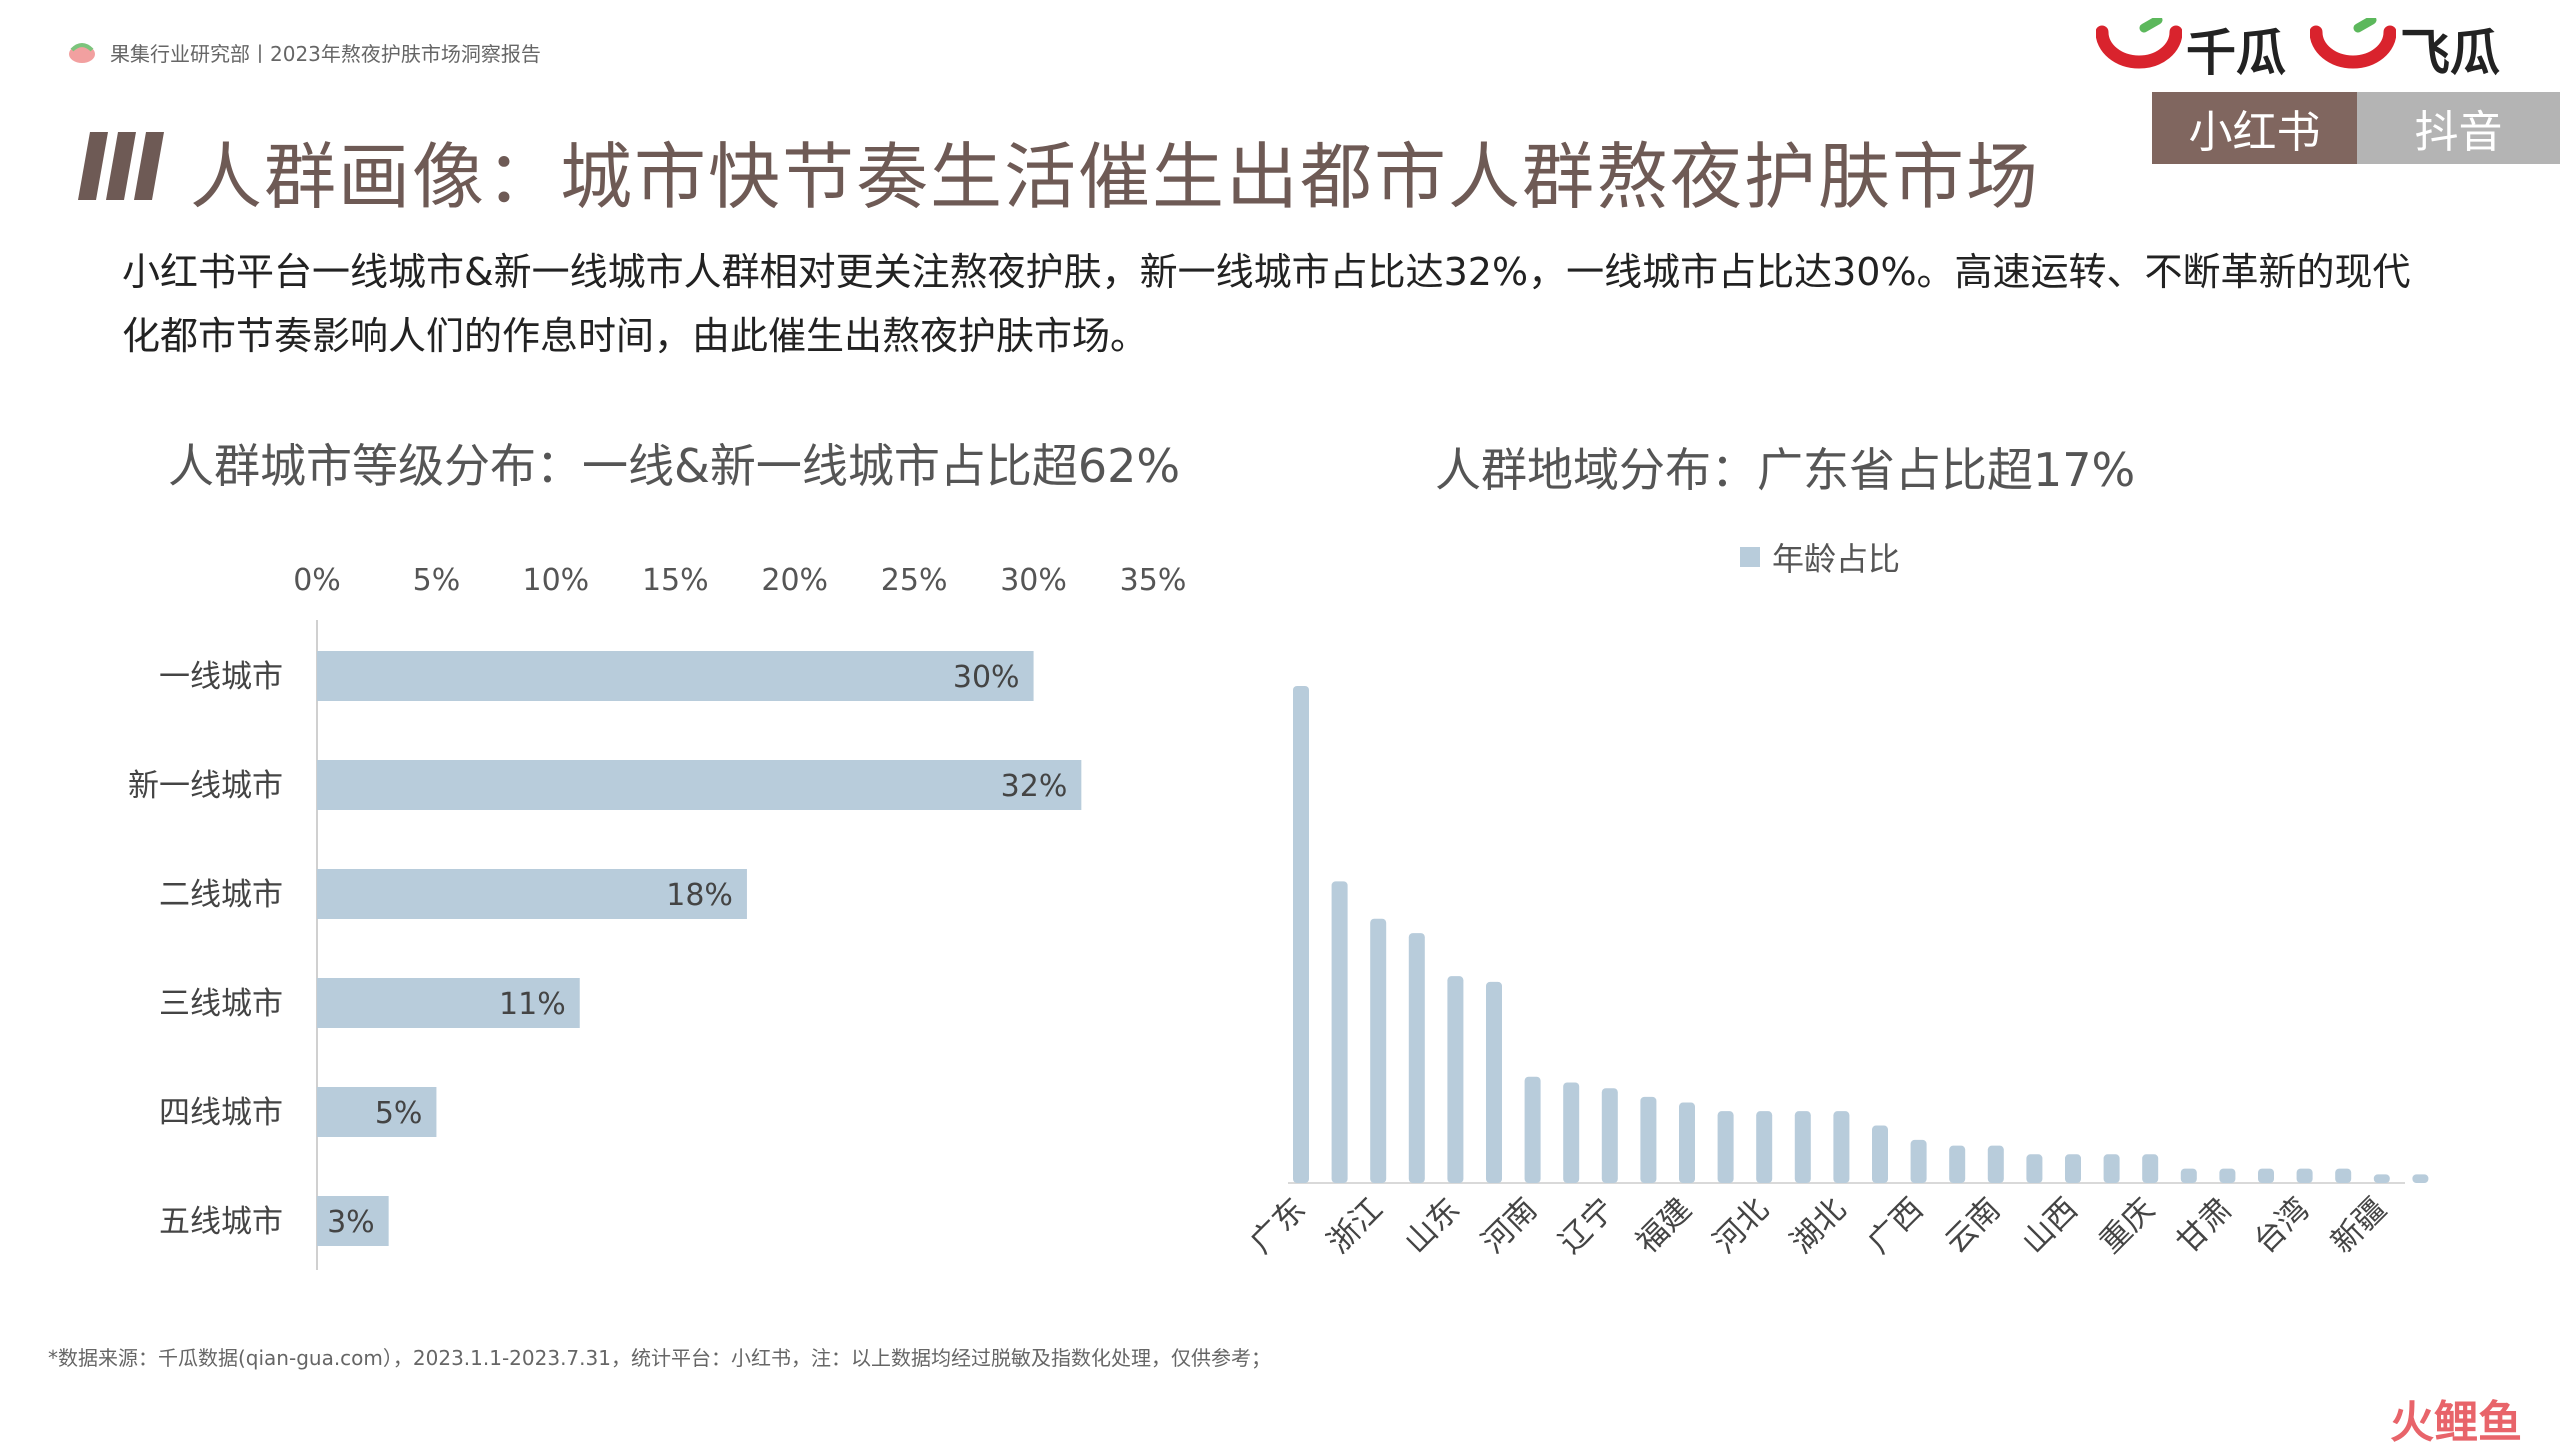 This screenshot has height=1450, width=2560. What do you see at coordinates (699, 895) in the screenshot?
I see `data-label: 18%` at bounding box center [699, 895].